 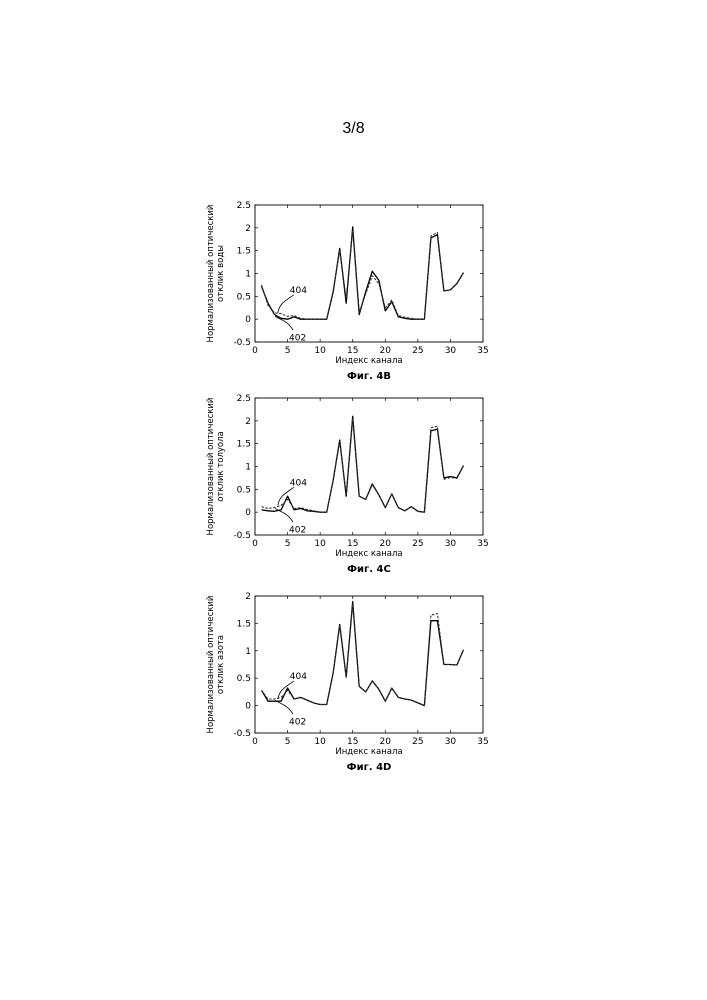 What do you see at coordinates (369, 569) in the screenshot?
I see `figure-caption: Фиг. 4C` at bounding box center [369, 569].